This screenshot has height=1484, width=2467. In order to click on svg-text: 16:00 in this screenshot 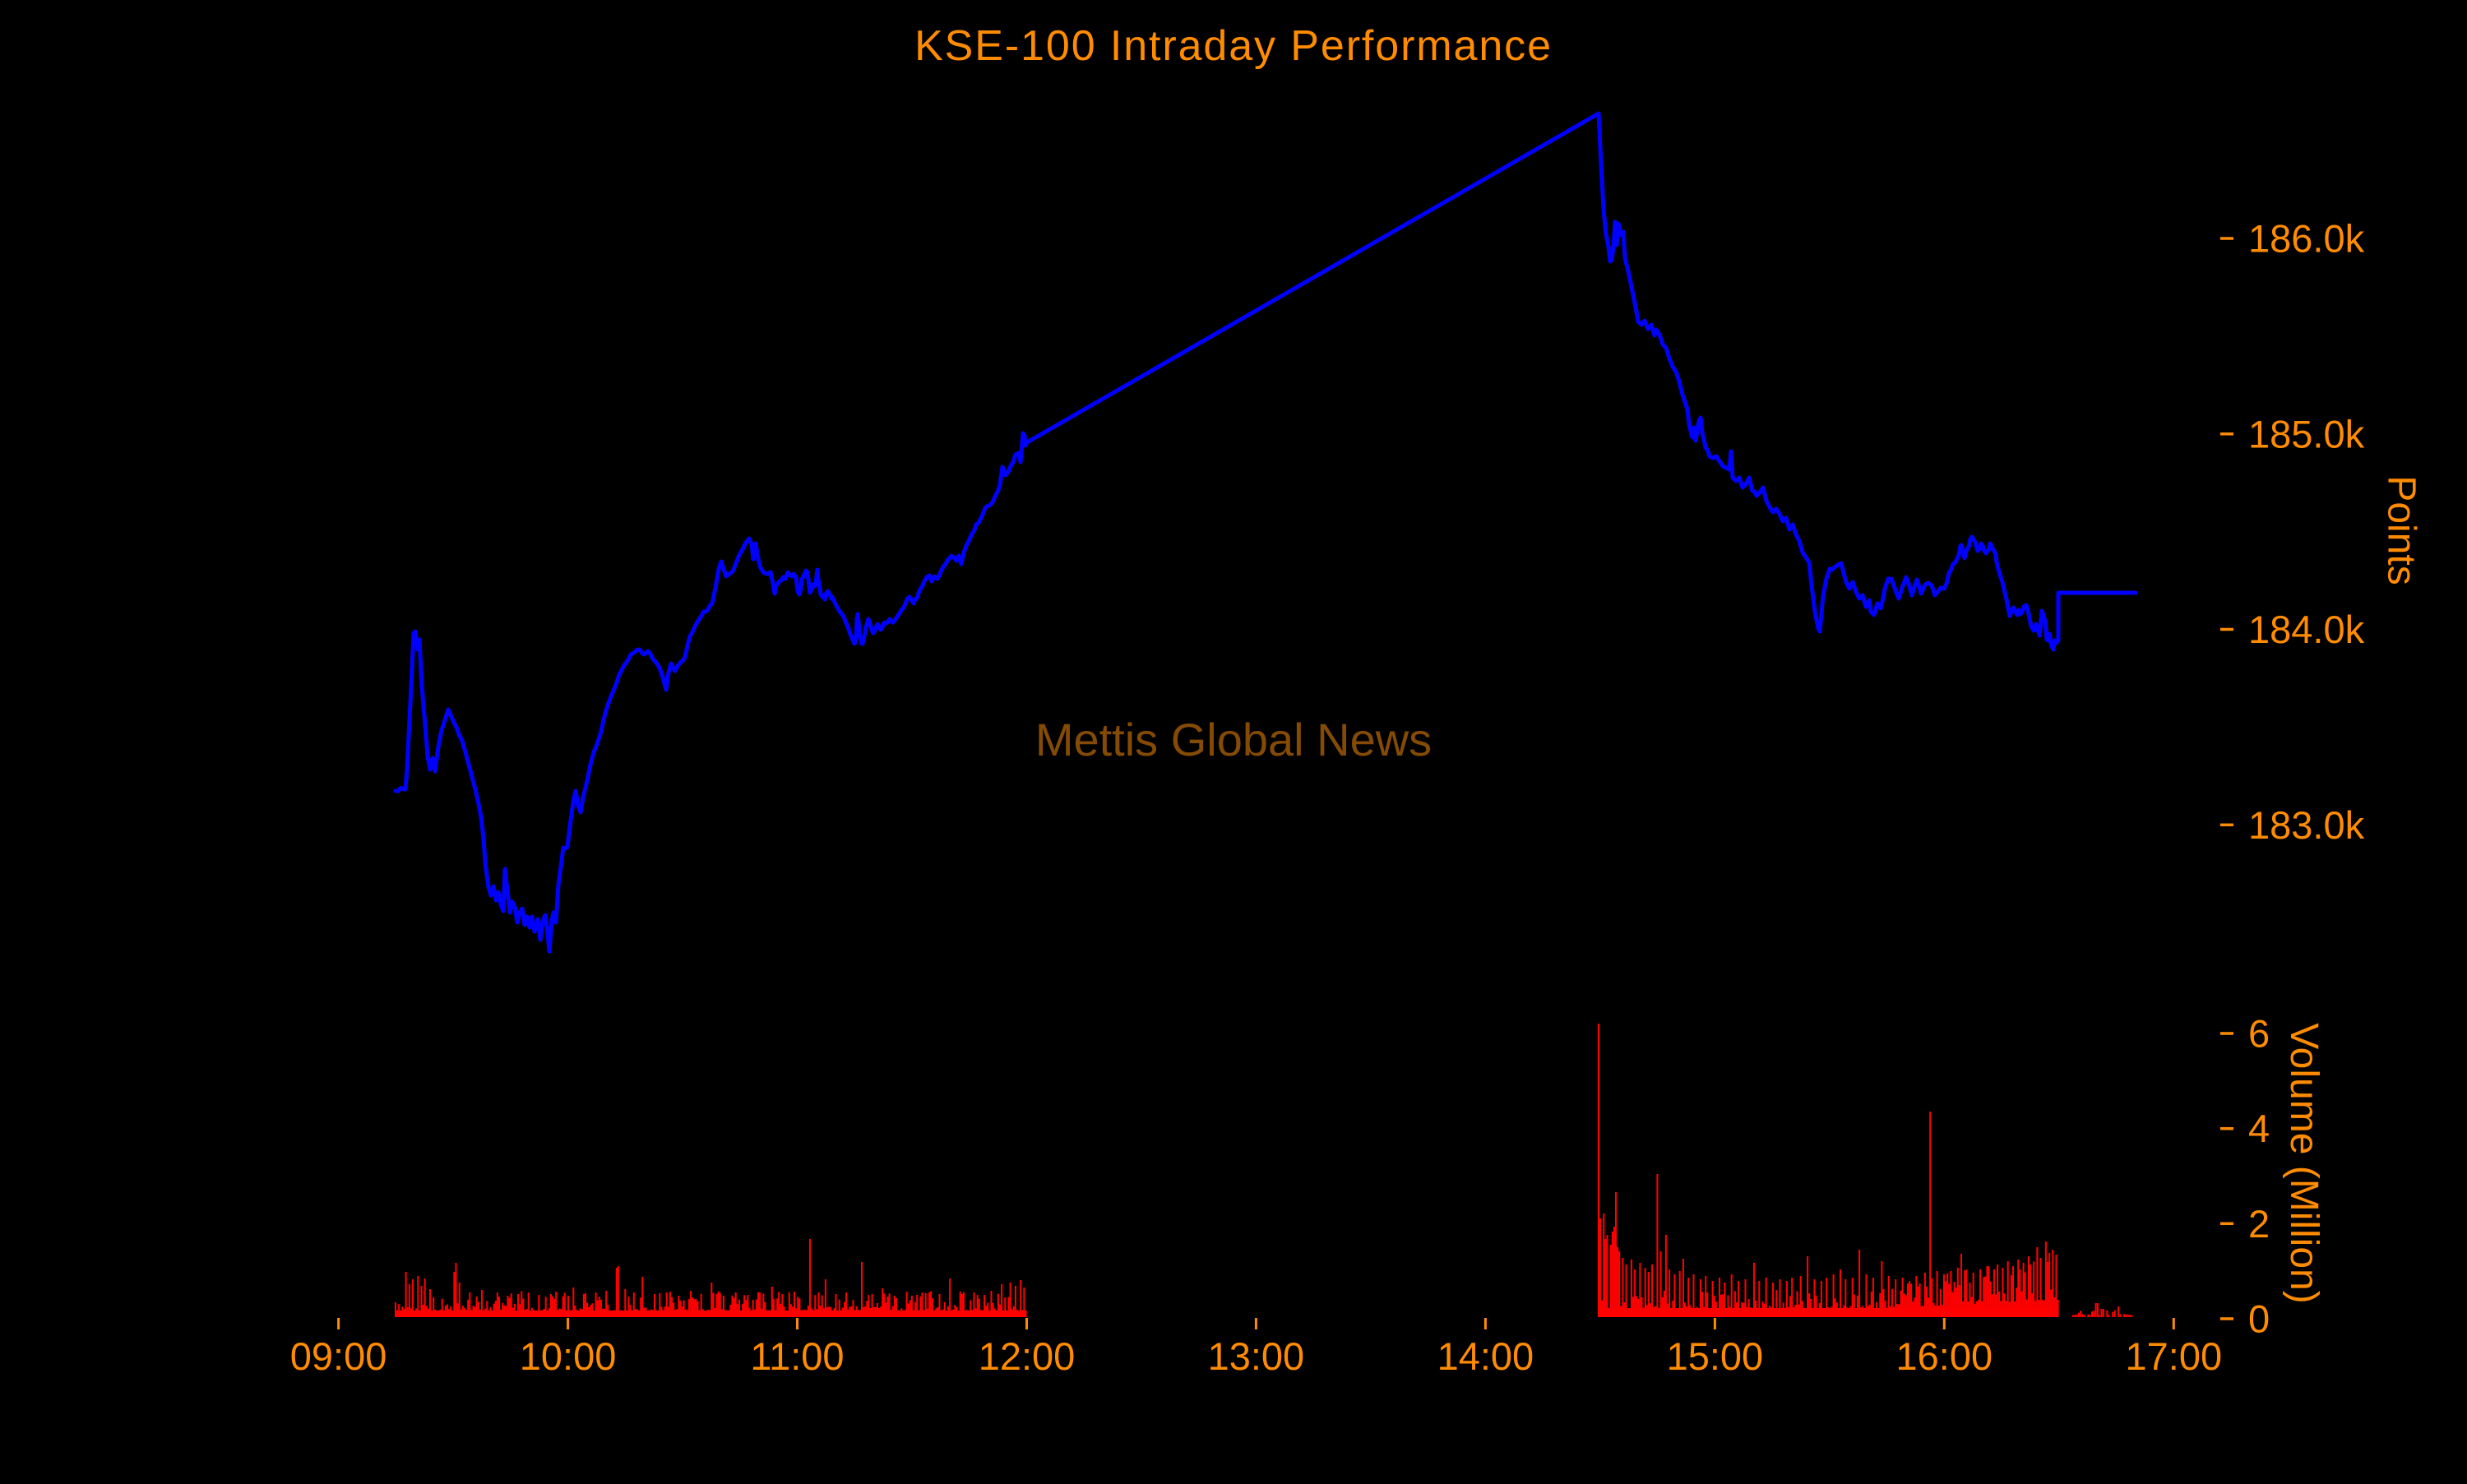, I will do `click(1944, 1356)`.